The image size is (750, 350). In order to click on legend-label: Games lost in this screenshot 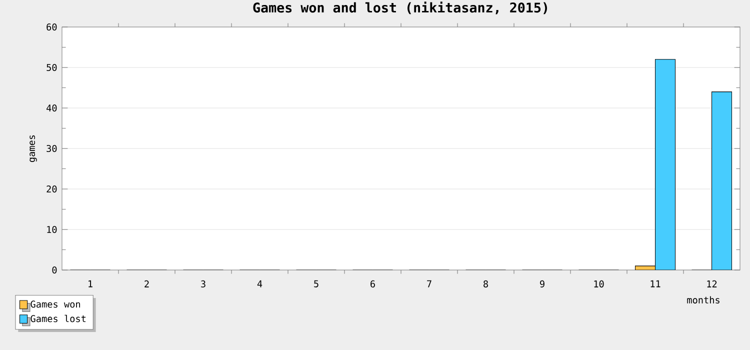, I will do `click(58, 318)`.